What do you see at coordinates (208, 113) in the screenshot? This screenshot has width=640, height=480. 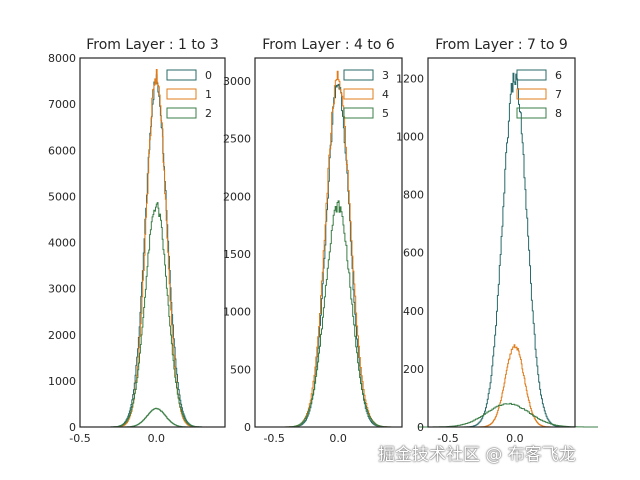 I see `legend-label: 2` at bounding box center [208, 113].